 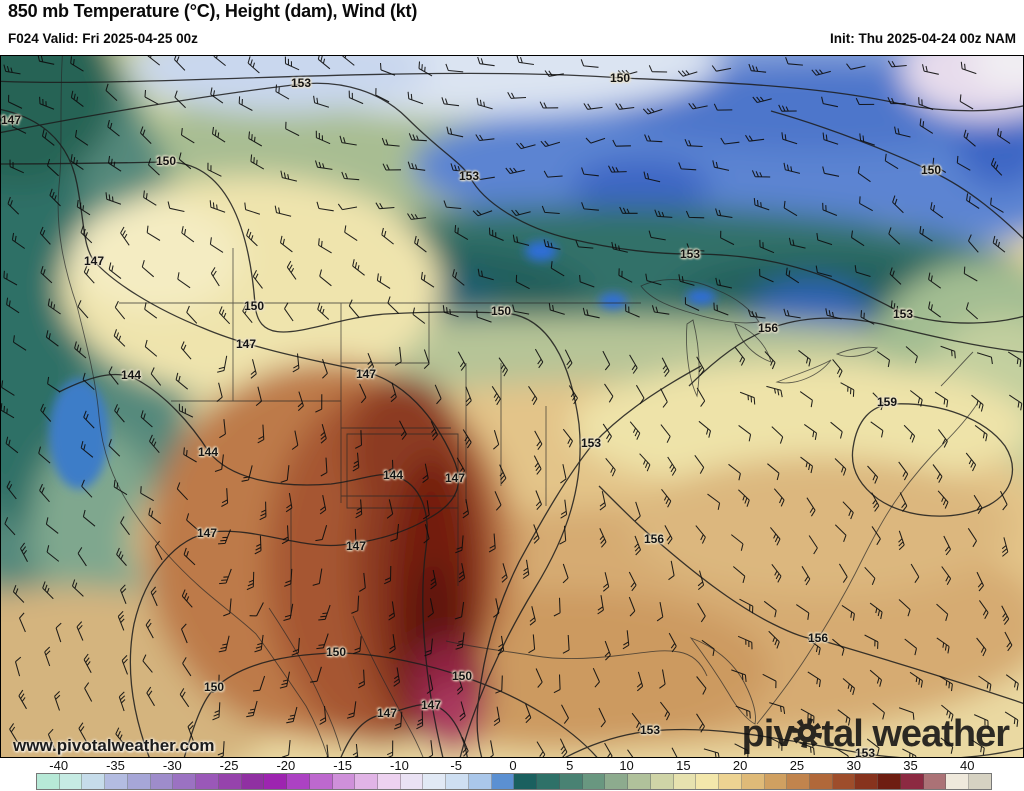 What do you see at coordinates (114, 745) in the screenshot?
I see `watermark: www.pivotalweather.com` at bounding box center [114, 745].